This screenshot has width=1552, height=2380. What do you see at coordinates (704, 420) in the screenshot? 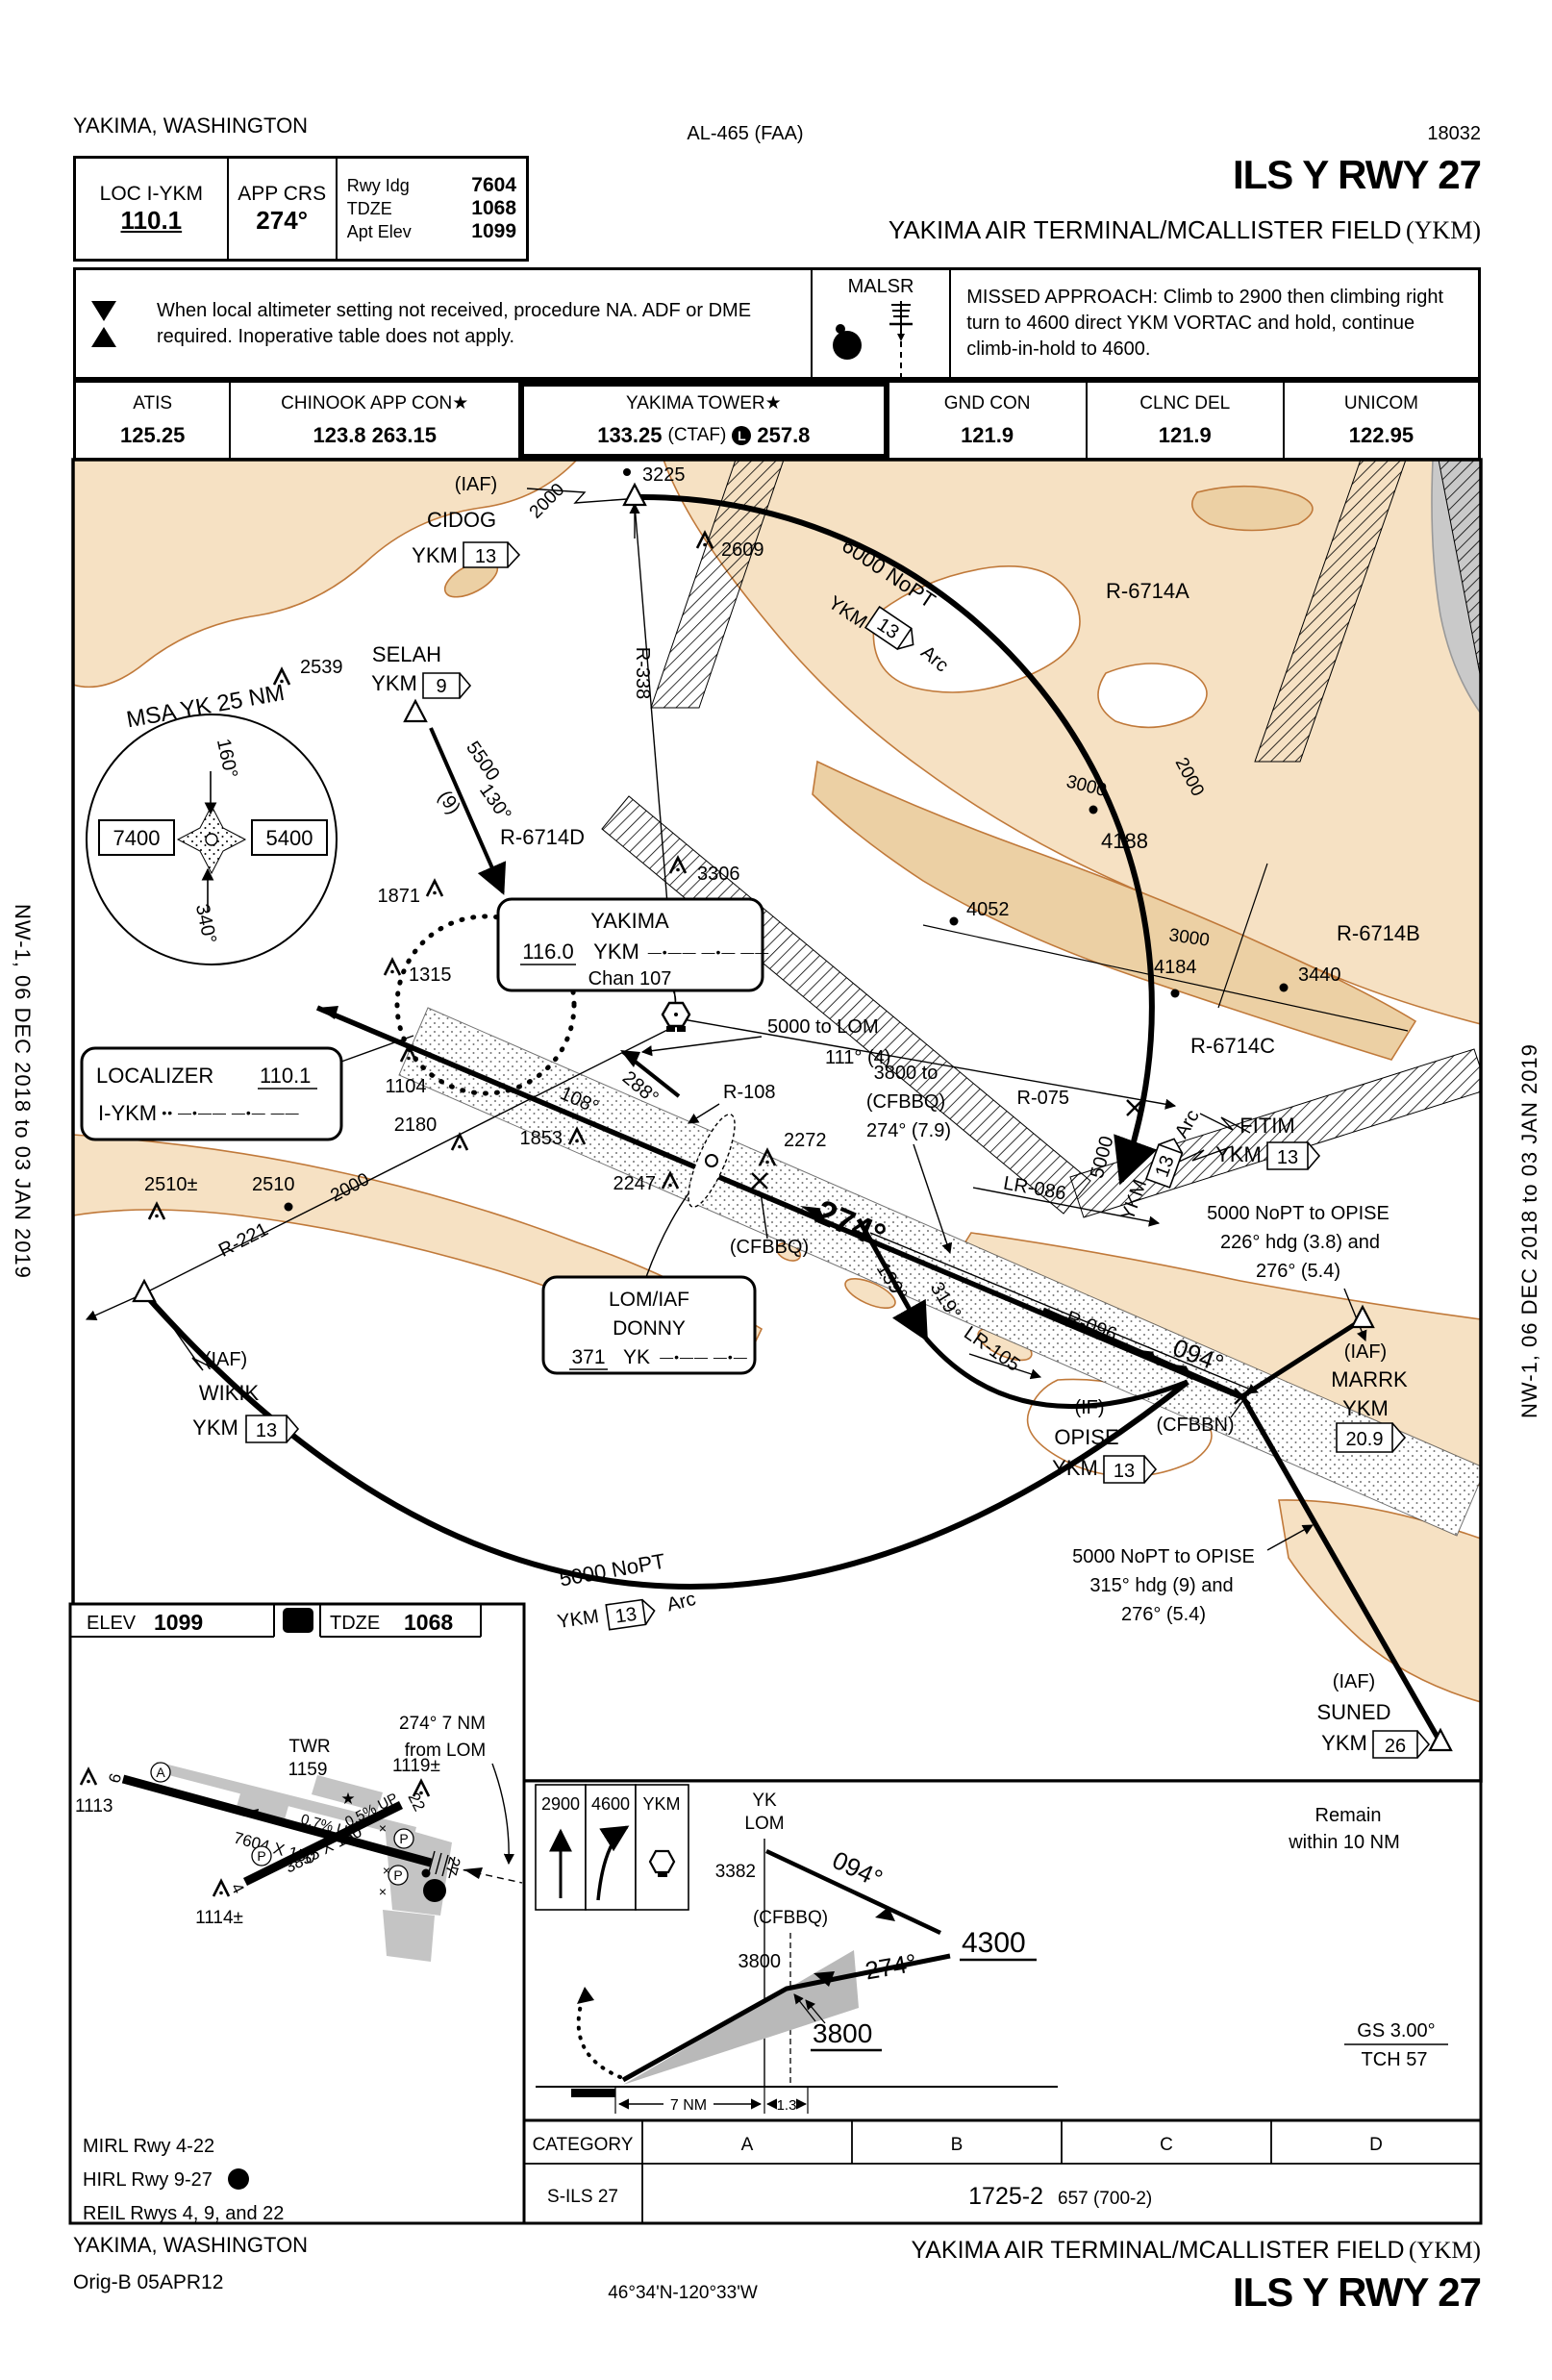
I see `comm-tower: YAKIMA TOWER★ 133.25 (CTAF) L 257.8` at bounding box center [704, 420].